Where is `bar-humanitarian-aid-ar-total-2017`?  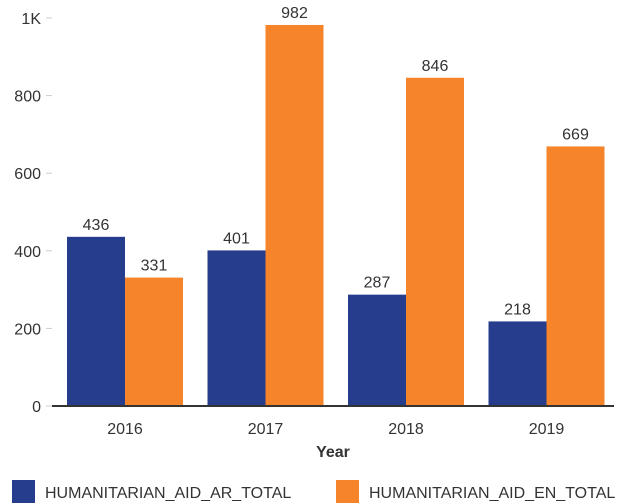 bar-humanitarian-aid-ar-total-2017 is located at coordinates (236, 328).